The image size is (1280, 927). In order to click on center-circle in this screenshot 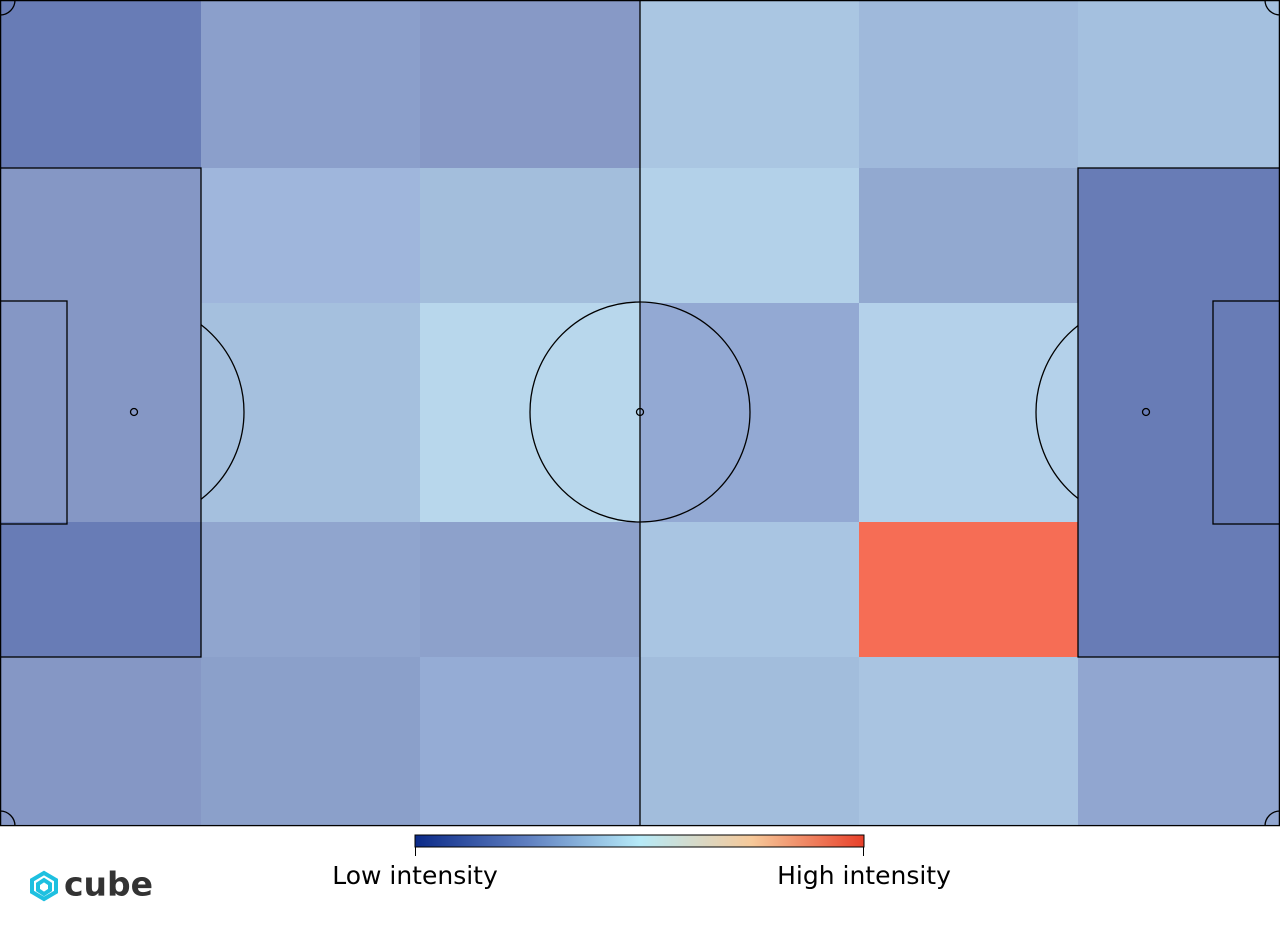, I will do `click(640, 412)`.